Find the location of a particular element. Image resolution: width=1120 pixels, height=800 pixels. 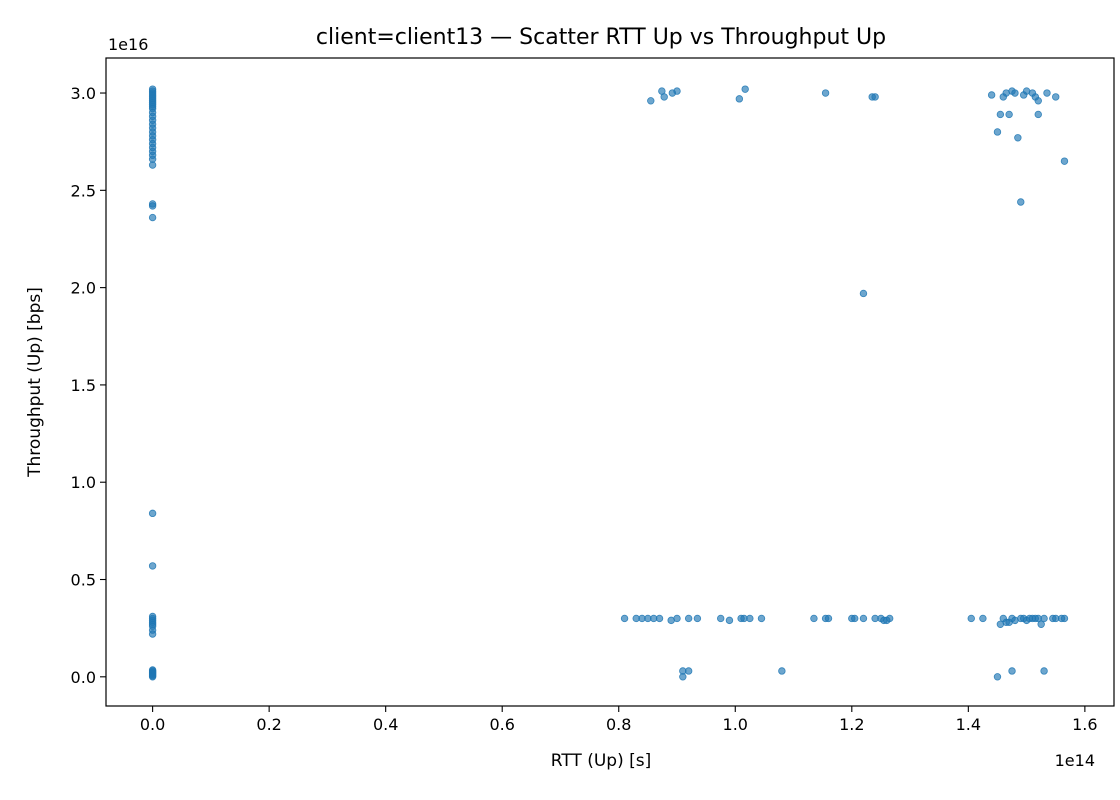

y-tick-label: 0.0 is located at coordinates (83, 677).